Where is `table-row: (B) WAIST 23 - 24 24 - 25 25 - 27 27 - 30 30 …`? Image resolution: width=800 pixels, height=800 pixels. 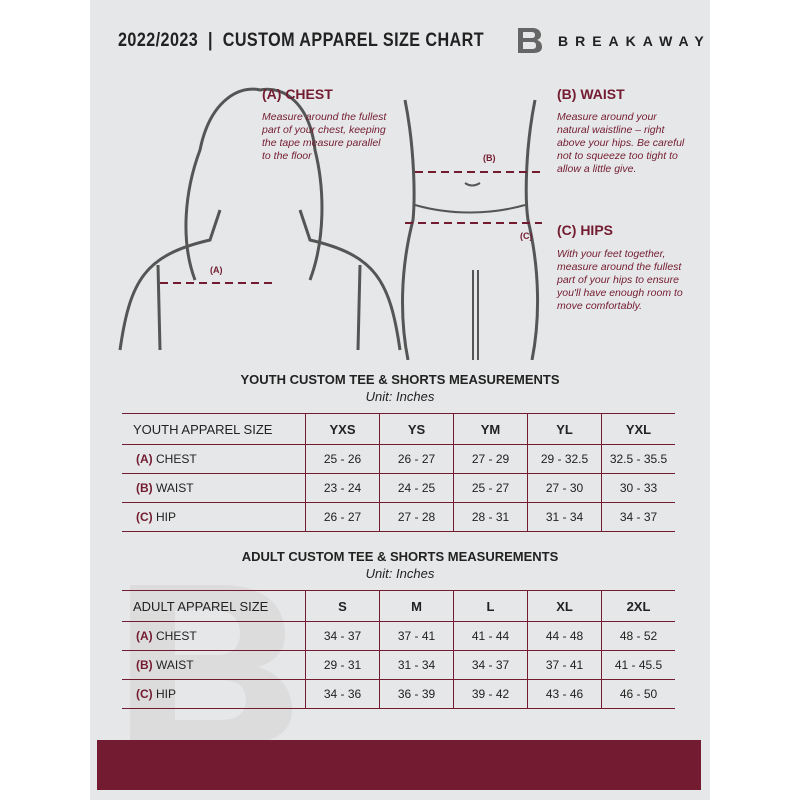
table-row: (B) WAIST 23 - 24 24 - 25 25 - 27 27 - 30 30 … is located at coordinates (398, 488).